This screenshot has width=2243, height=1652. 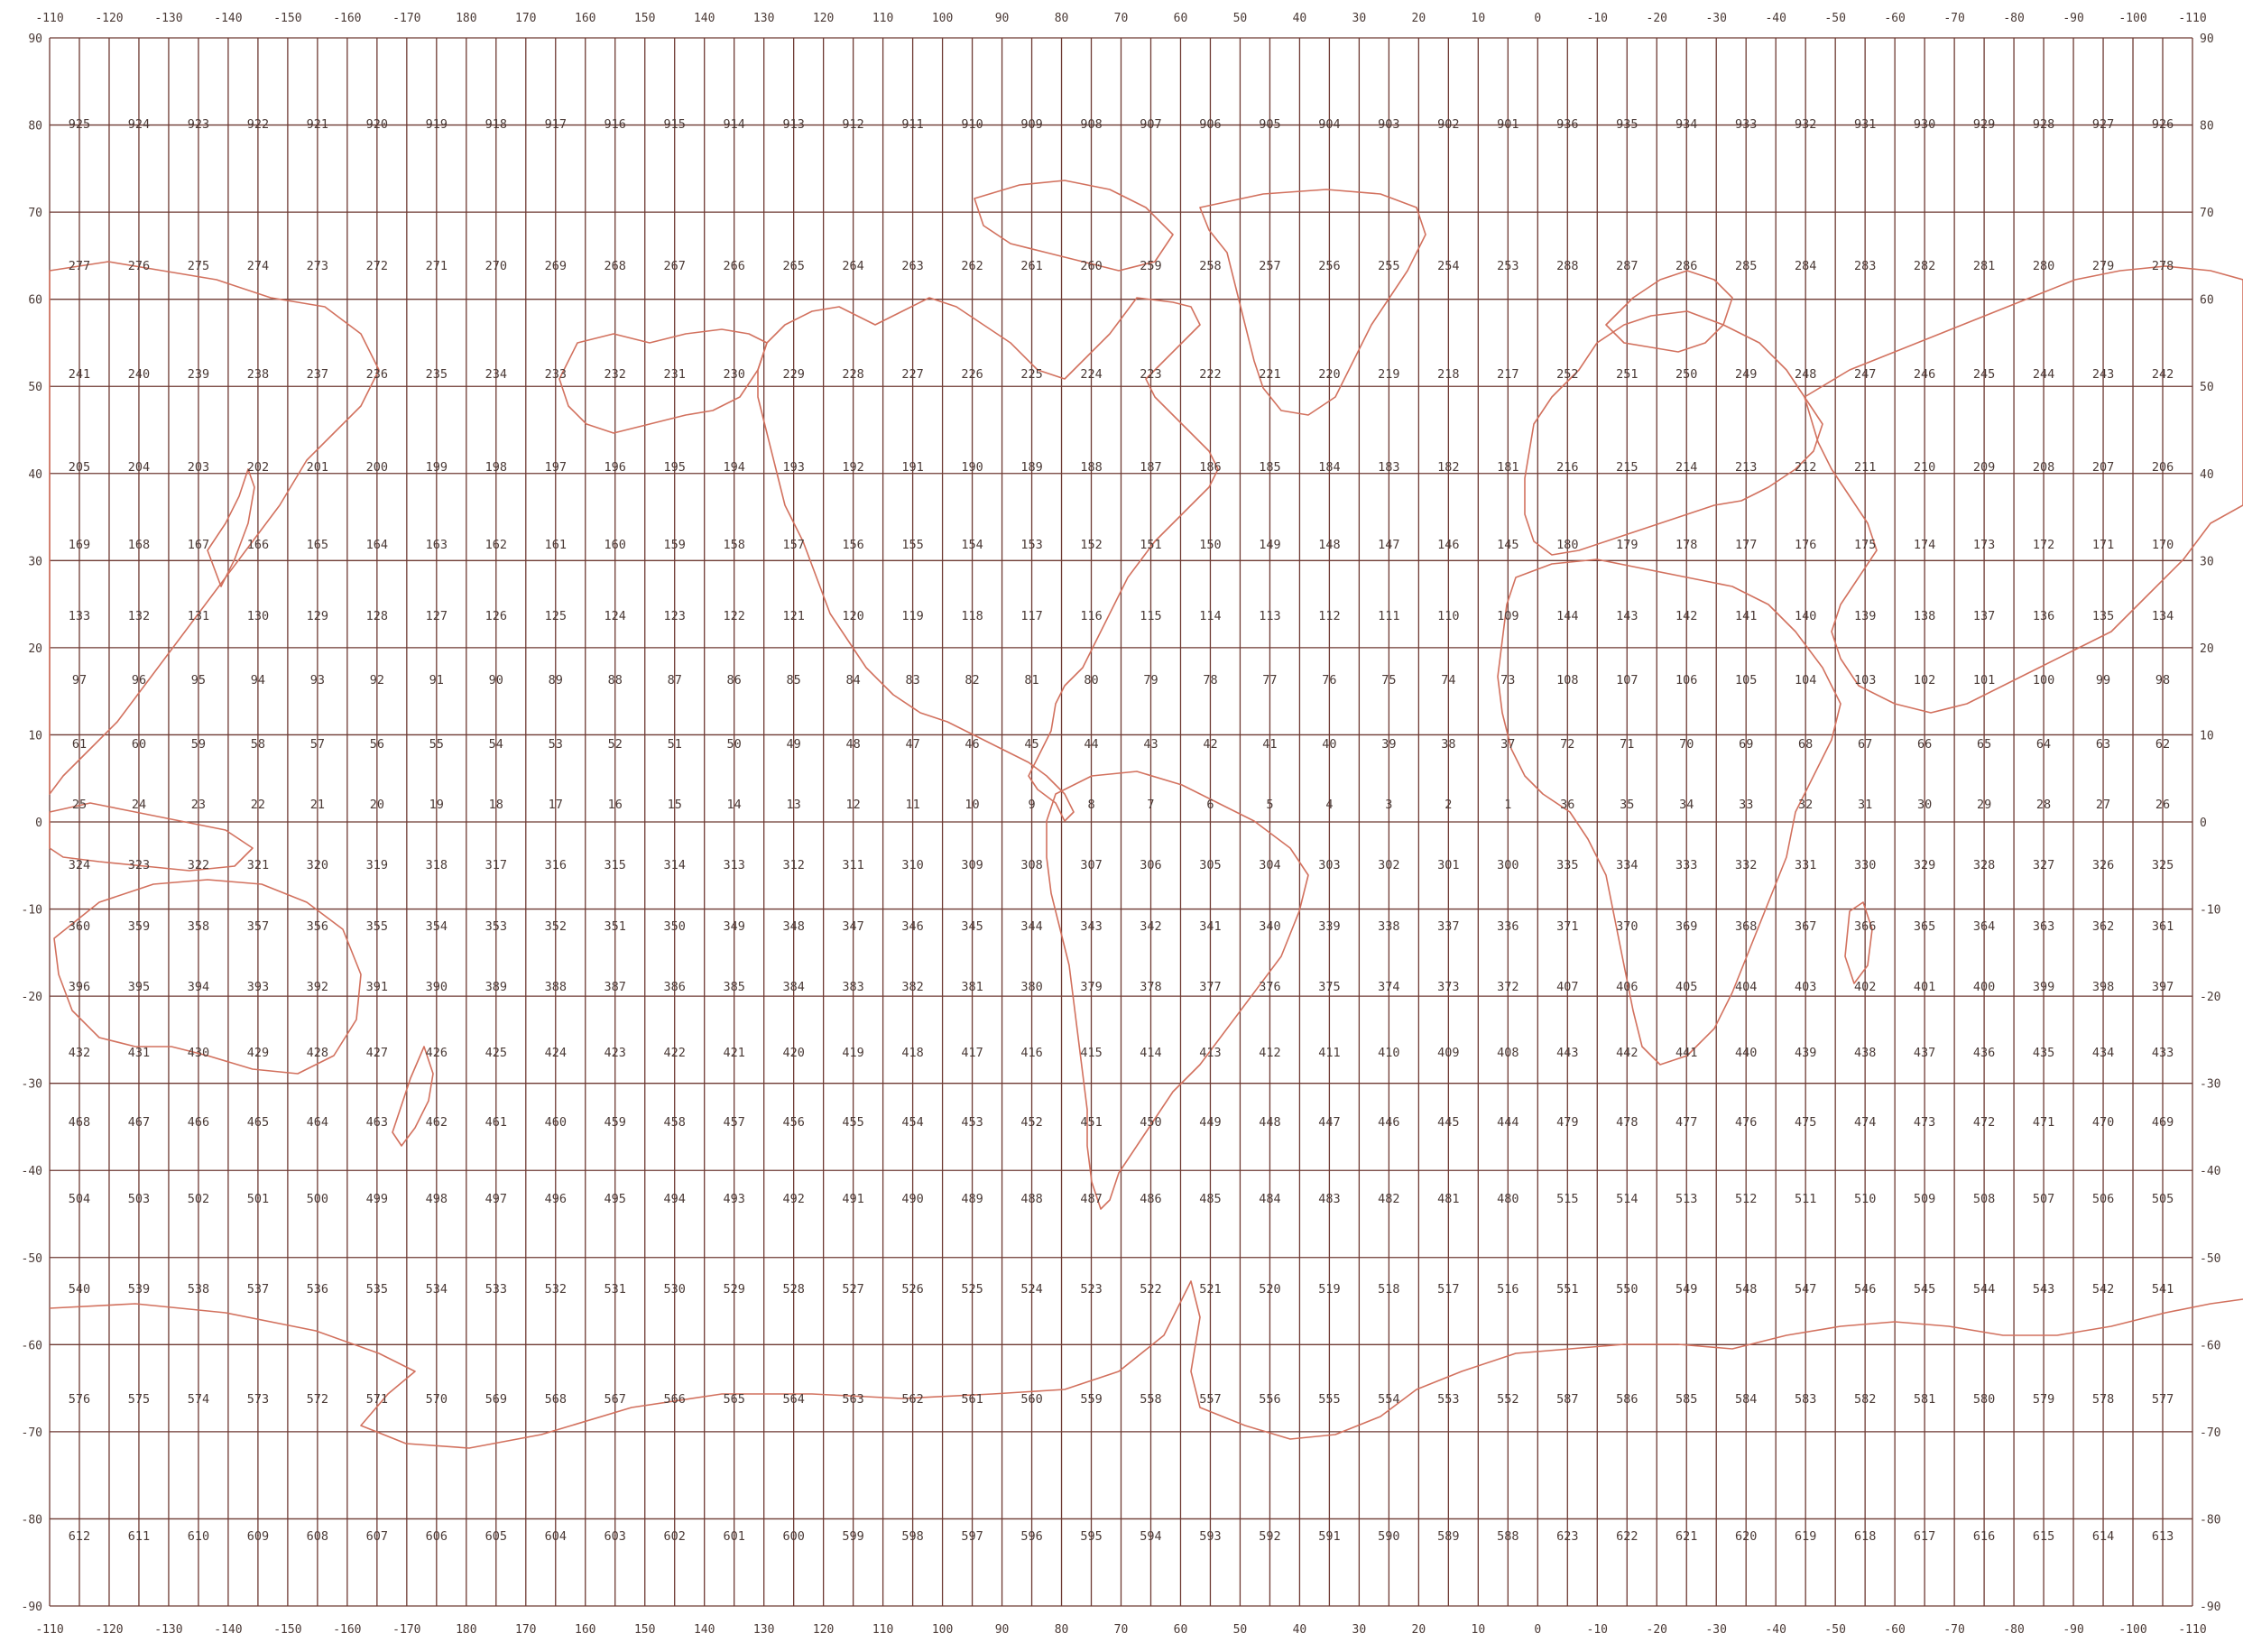 What do you see at coordinates (733, 374) in the screenshot?
I see `grid-cell-number: 230` at bounding box center [733, 374].